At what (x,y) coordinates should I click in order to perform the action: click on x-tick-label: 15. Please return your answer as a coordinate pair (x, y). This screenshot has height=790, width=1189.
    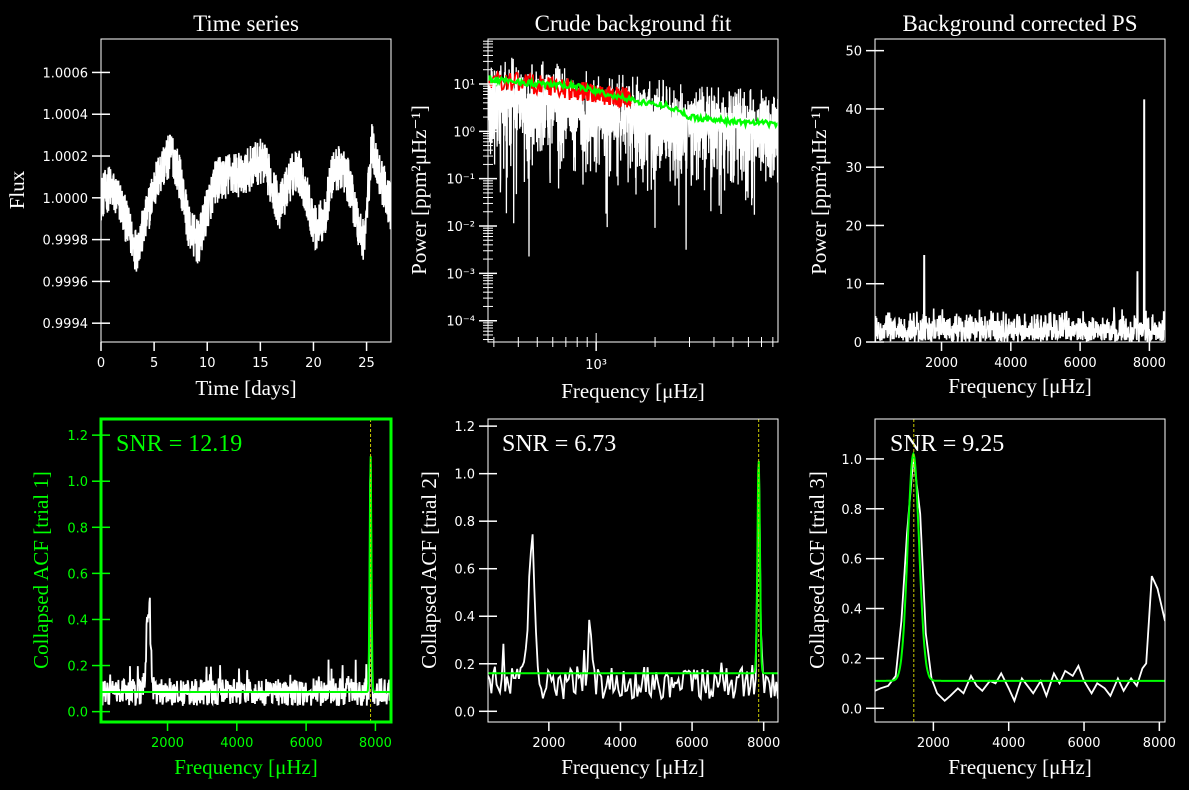
    Looking at the image, I should click on (260, 363).